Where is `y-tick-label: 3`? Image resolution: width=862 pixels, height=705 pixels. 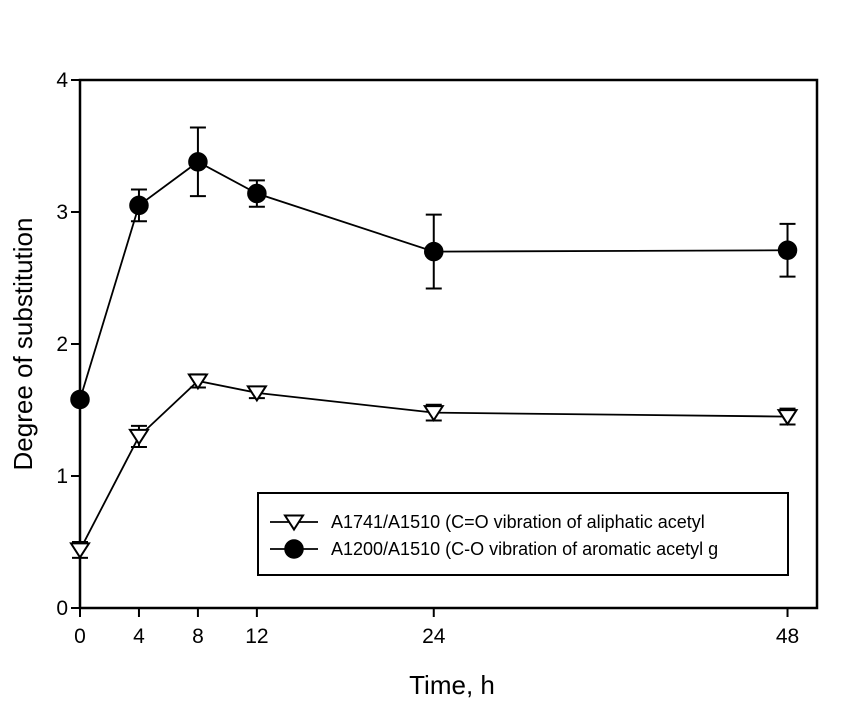
y-tick-label: 3 is located at coordinates (62, 212).